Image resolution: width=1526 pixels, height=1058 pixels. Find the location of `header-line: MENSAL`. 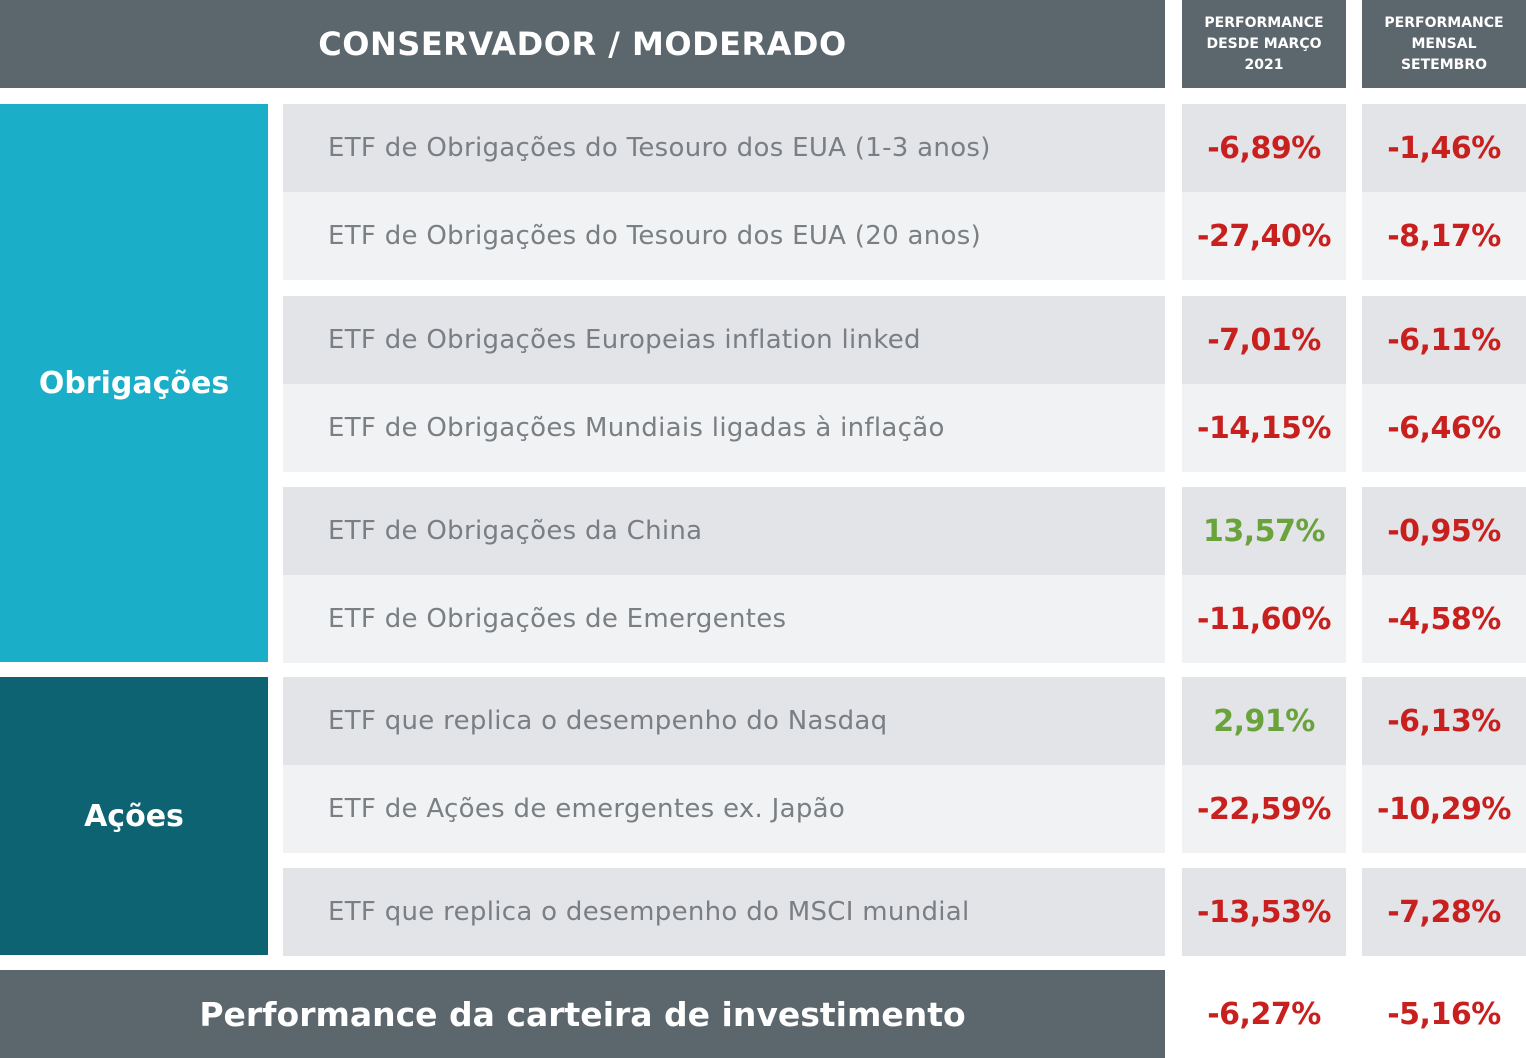

header-line: MENSAL is located at coordinates (1444, 43).